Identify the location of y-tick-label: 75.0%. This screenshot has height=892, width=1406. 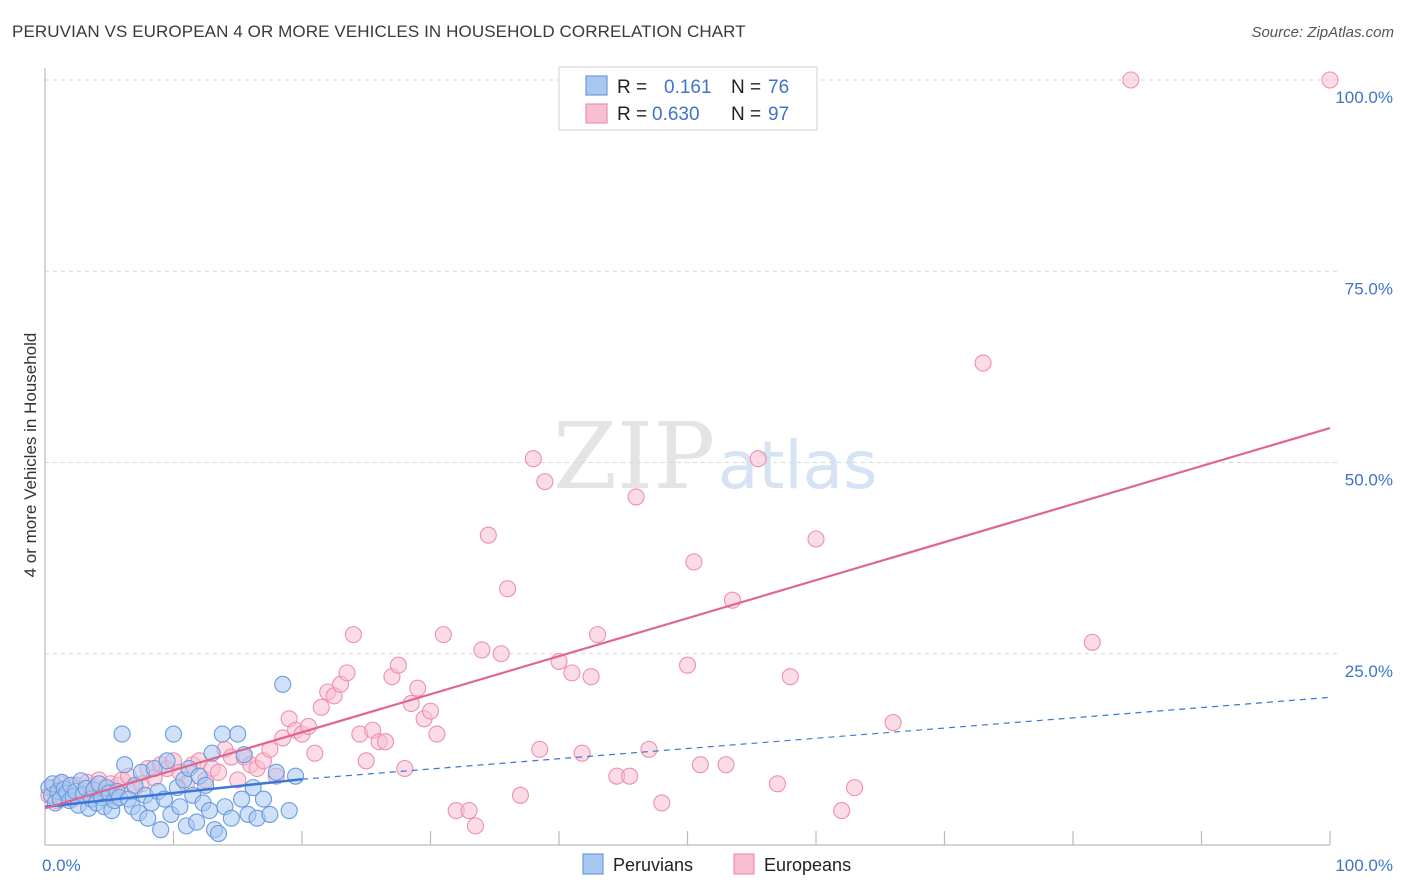
(1369, 288).